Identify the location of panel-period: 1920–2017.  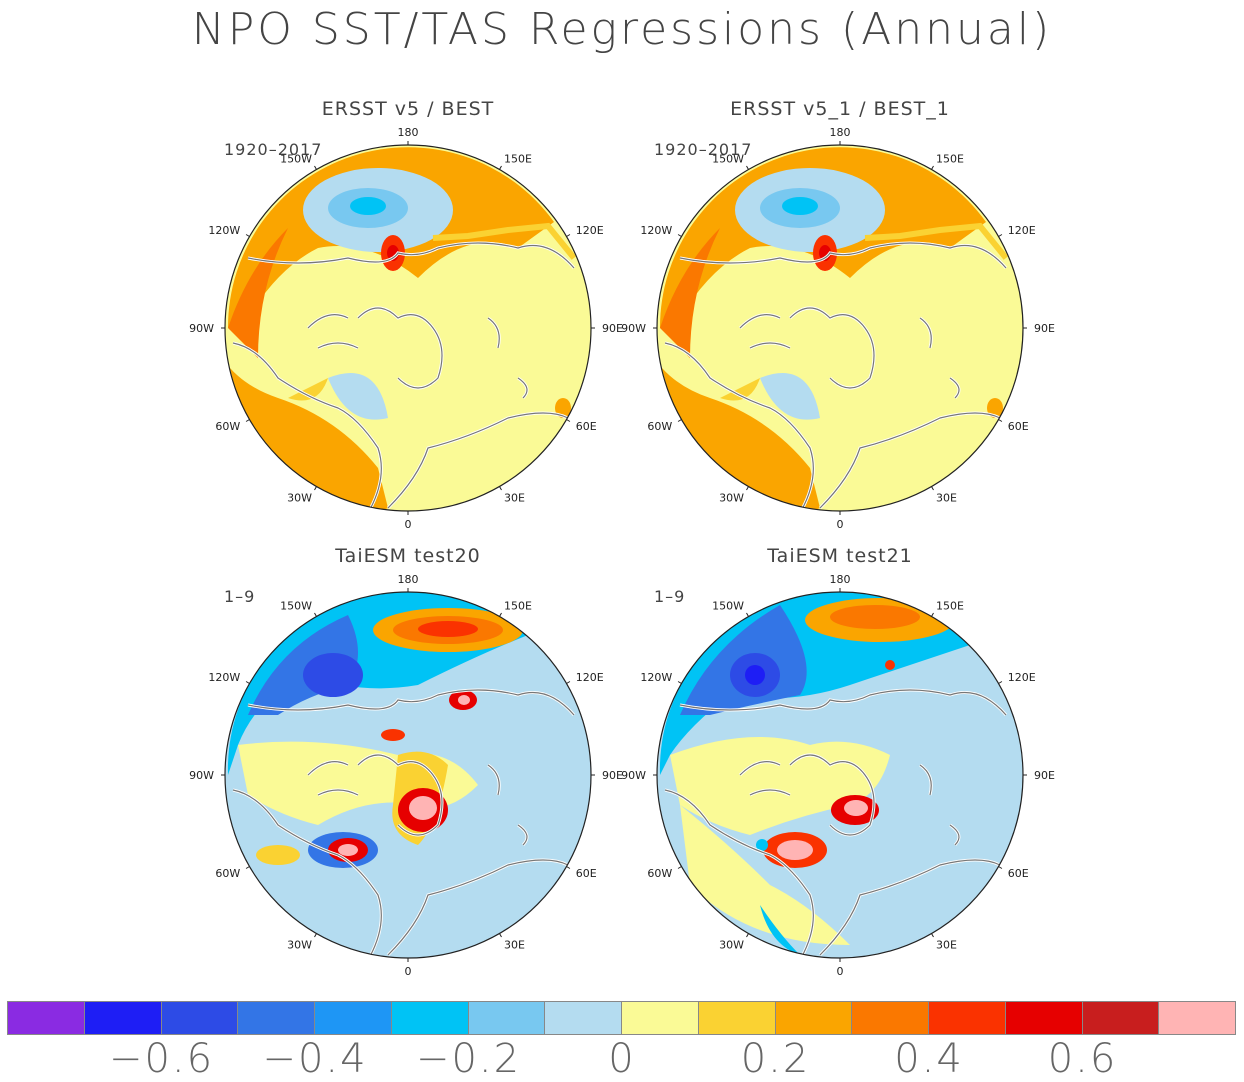
(273, 149).